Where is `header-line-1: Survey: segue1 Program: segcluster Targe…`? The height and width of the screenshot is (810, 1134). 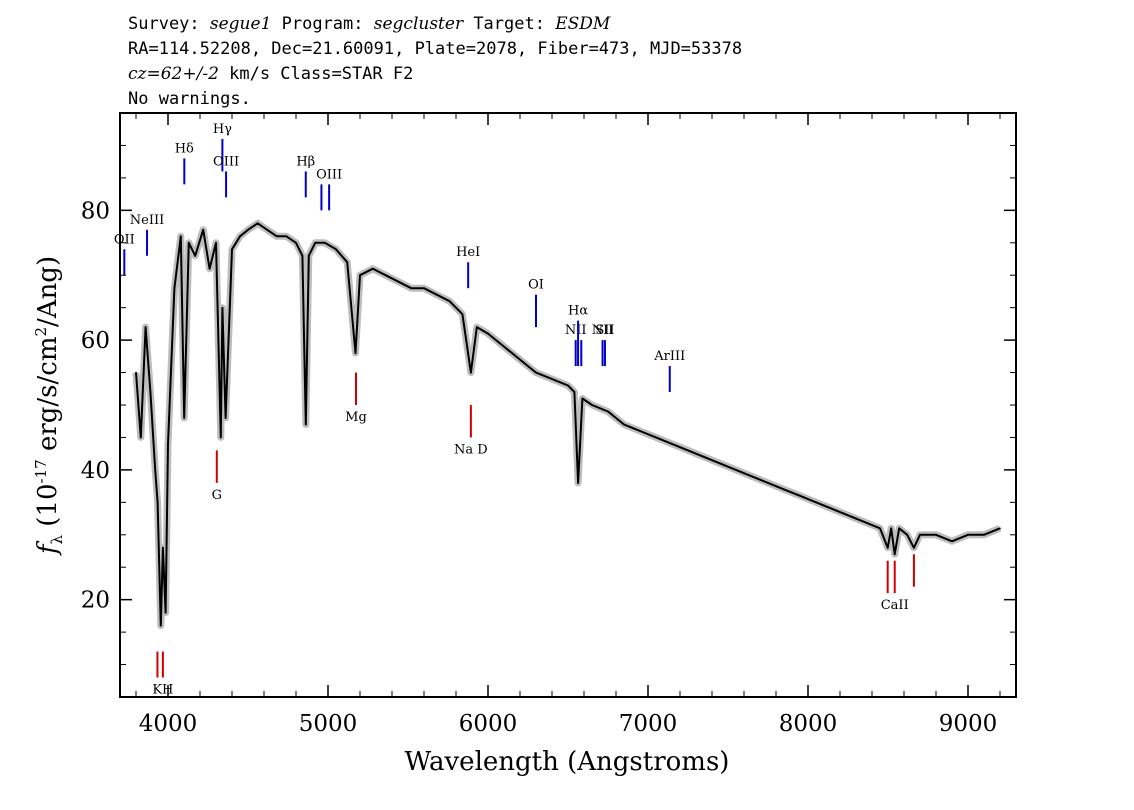 header-line-1: Survey: segue1 Program: segcluster Targe… is located at coordinates (369, 24).